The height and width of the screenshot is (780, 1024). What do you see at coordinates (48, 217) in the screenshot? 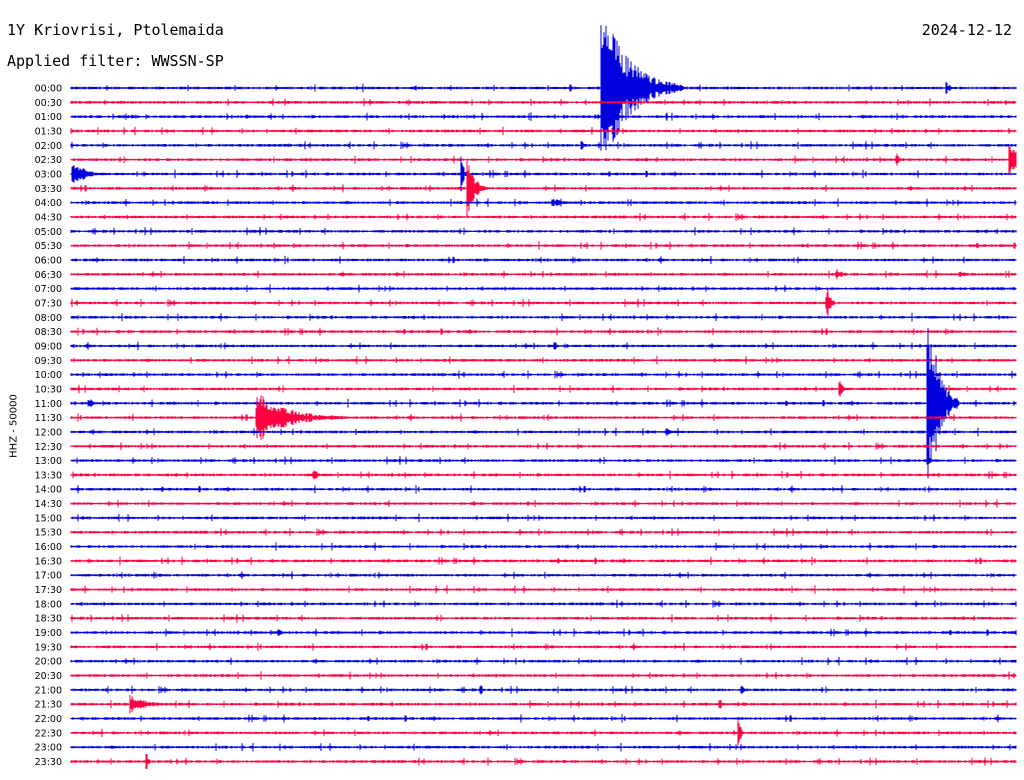
I see `row-time-label: 04:30` at bounding box center [48, 217].